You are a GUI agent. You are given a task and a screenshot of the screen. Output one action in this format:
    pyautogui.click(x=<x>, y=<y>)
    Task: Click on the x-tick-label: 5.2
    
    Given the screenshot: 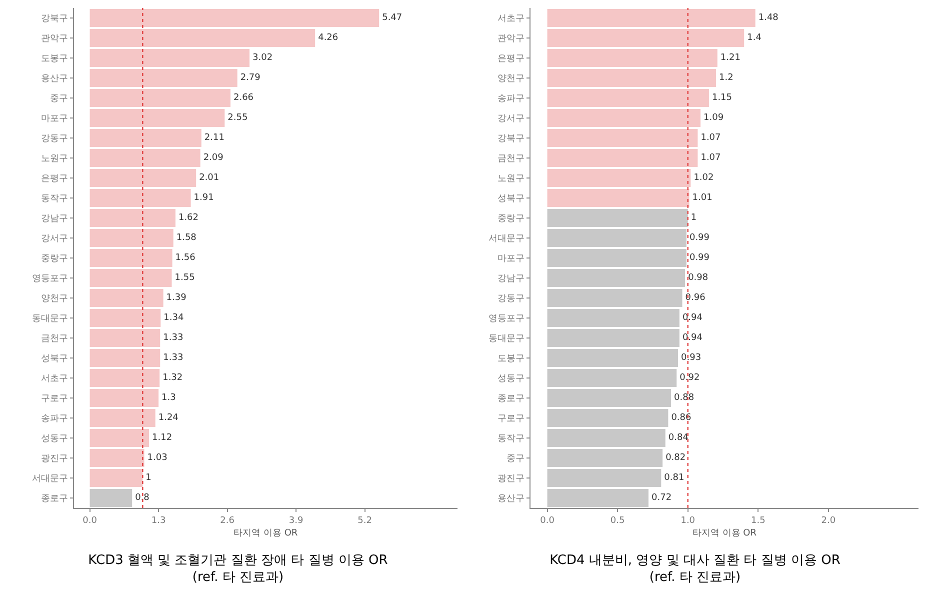 What is the action you would take?
    pyautogui.click(x=365, y=521)
    